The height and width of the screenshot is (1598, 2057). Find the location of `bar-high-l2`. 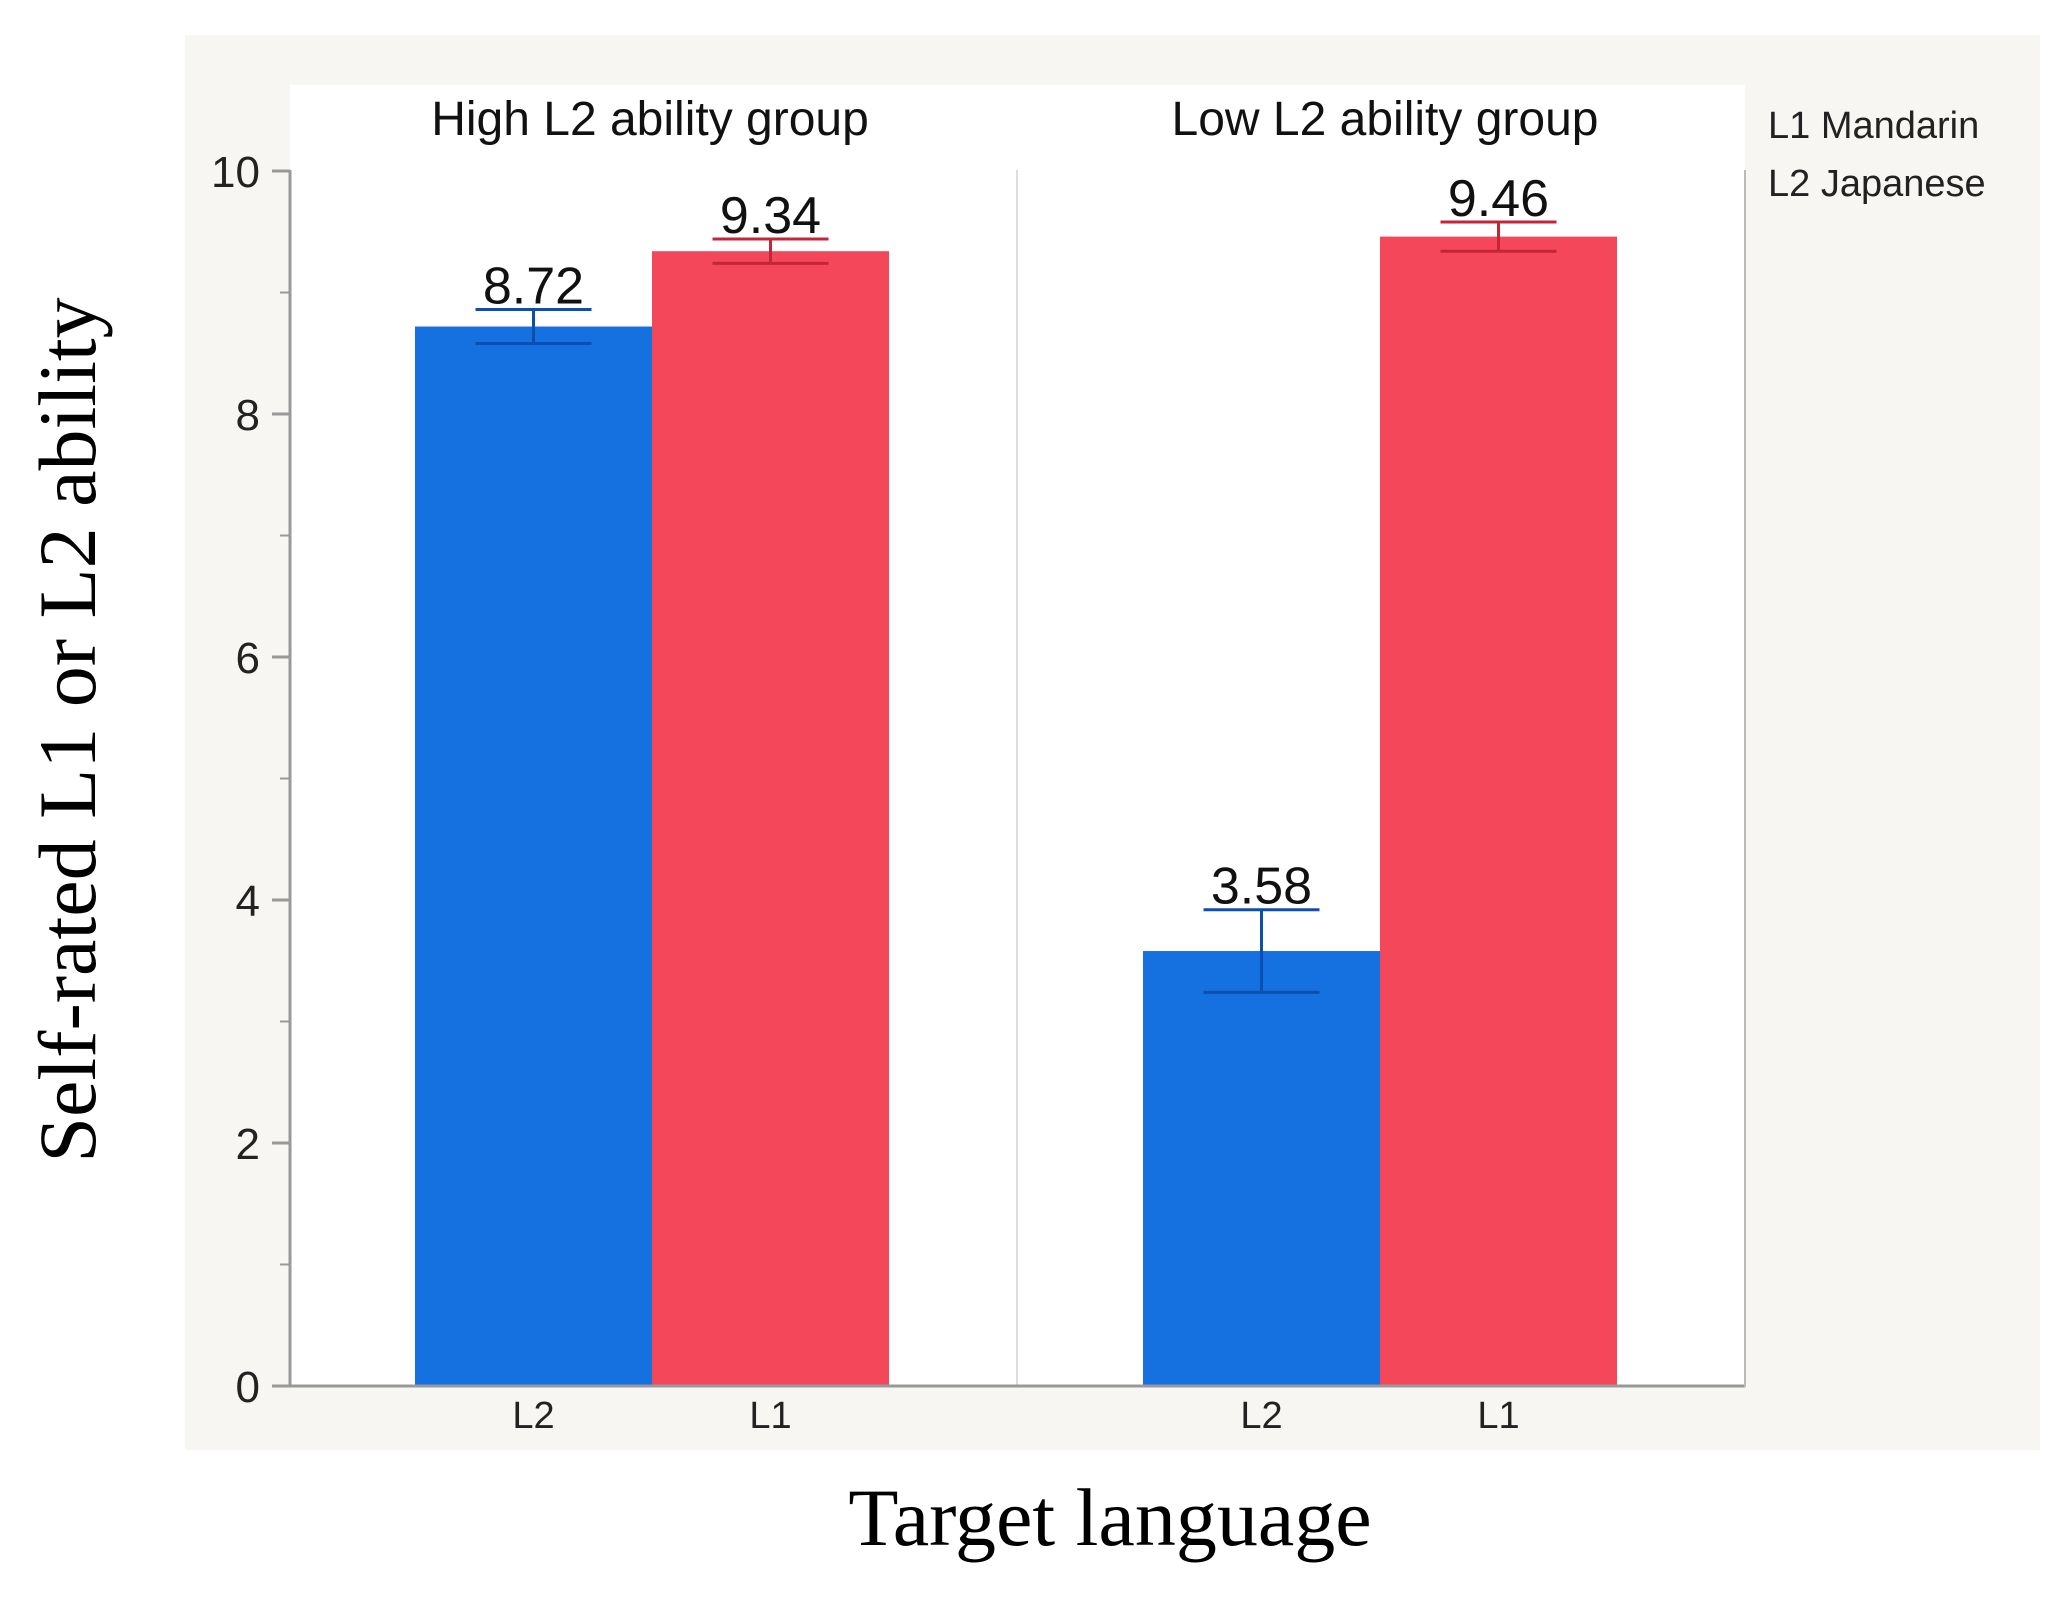

bar-high-l2 is located at coordinates (533, 856).